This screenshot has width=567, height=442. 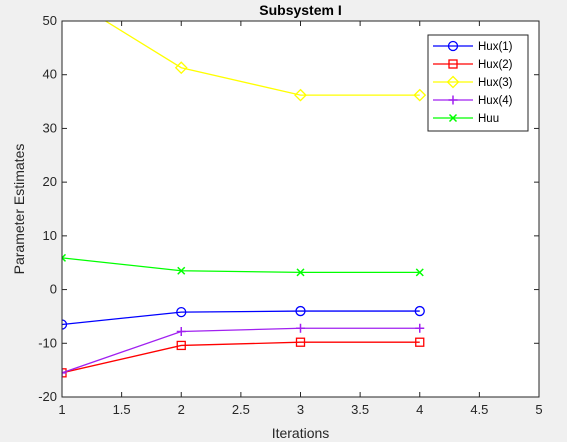 I want to click on x-axis-title: Iterations, so click(x=301, y=433).